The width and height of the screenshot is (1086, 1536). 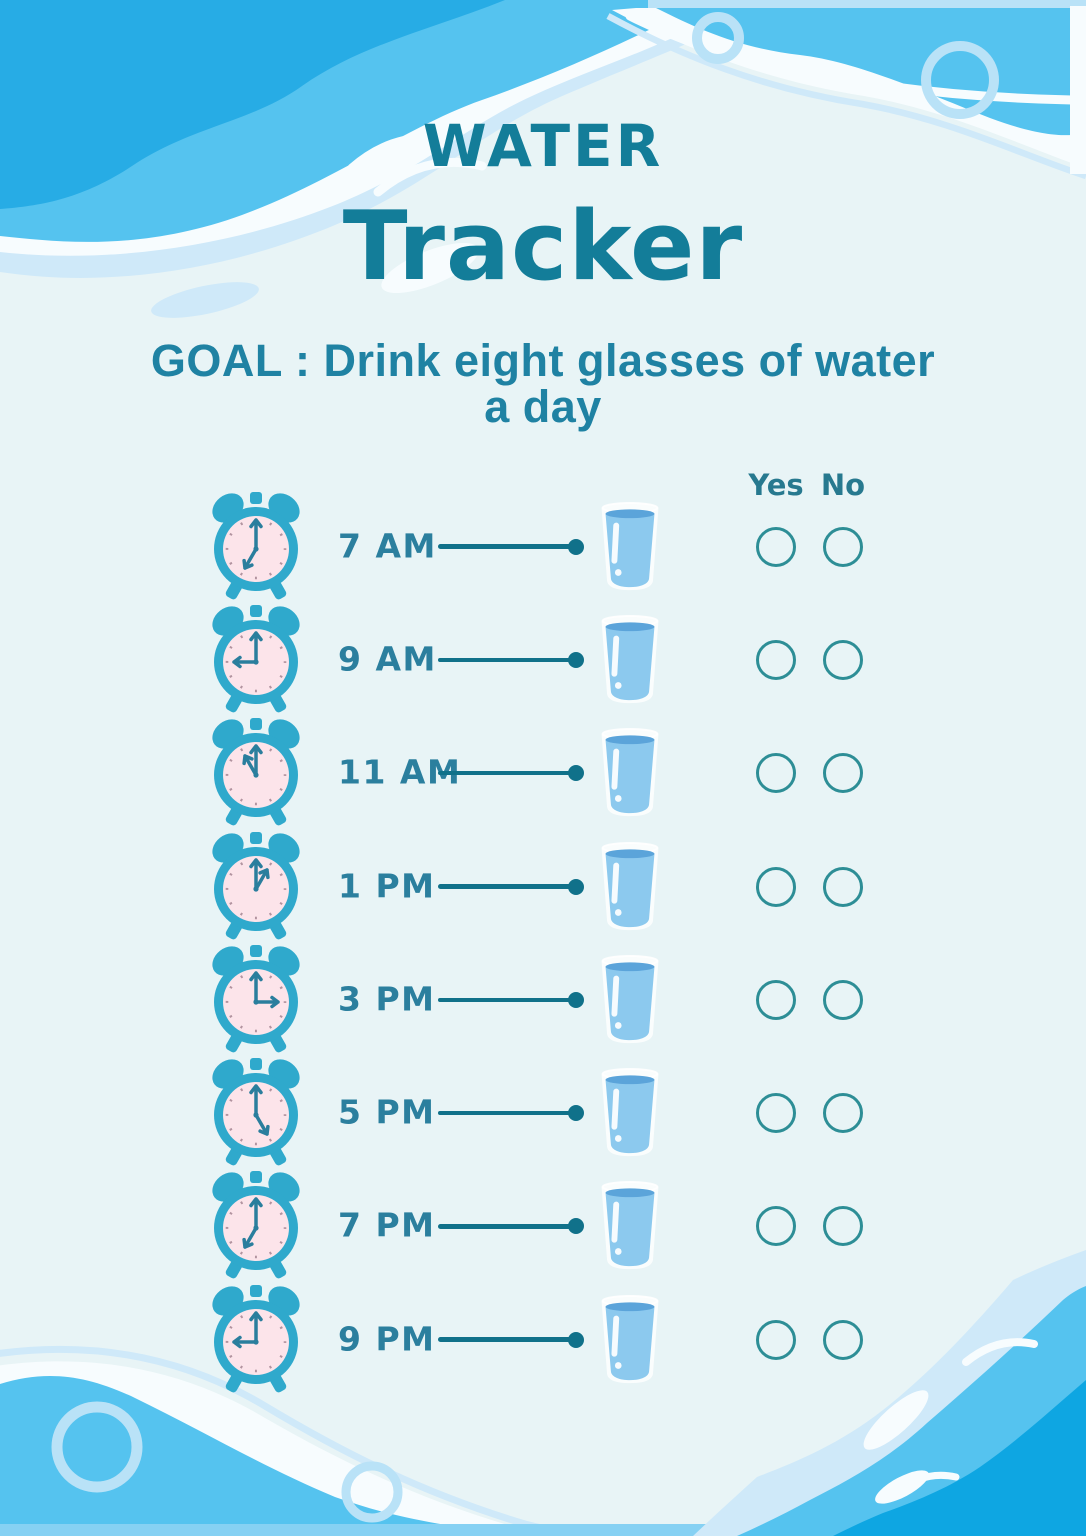 What do you see at coordinates (387, 546) in the screenshot?
I see `time-label: 7 AM` at bounding box center [387, 546].